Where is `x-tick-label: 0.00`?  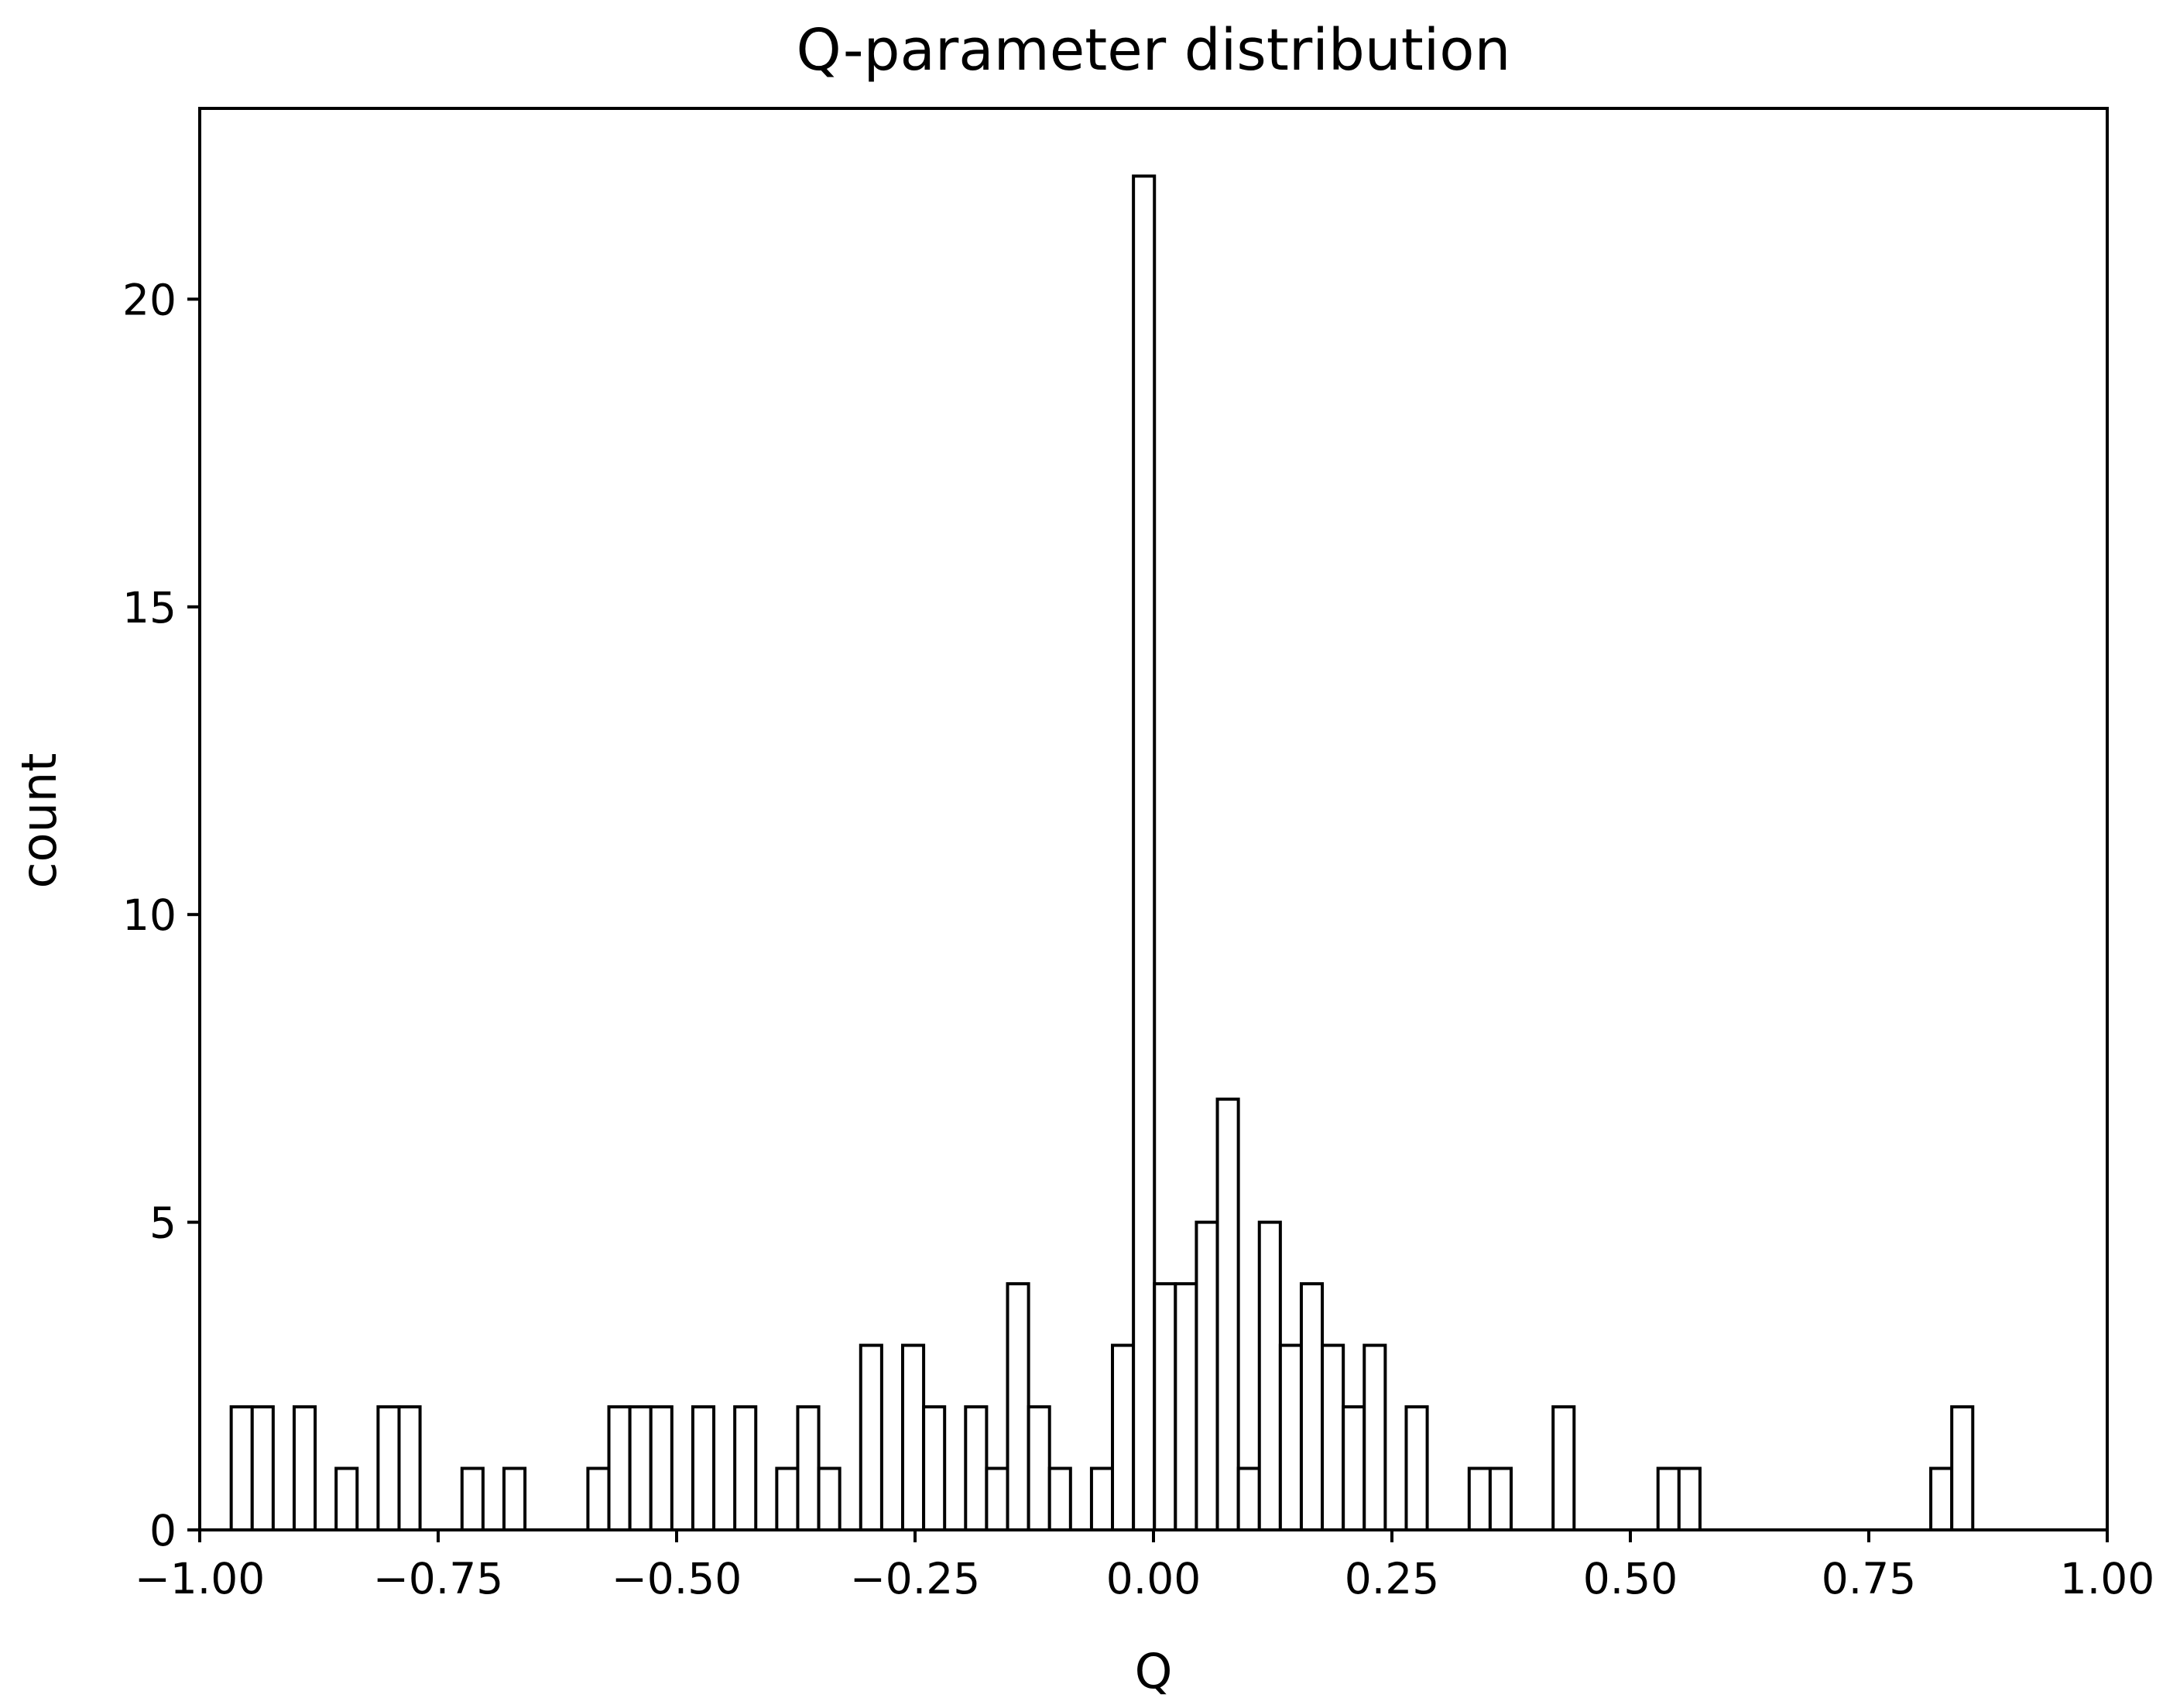
x-tick-label: 0.00 is located at coordinates (1153, 1579).